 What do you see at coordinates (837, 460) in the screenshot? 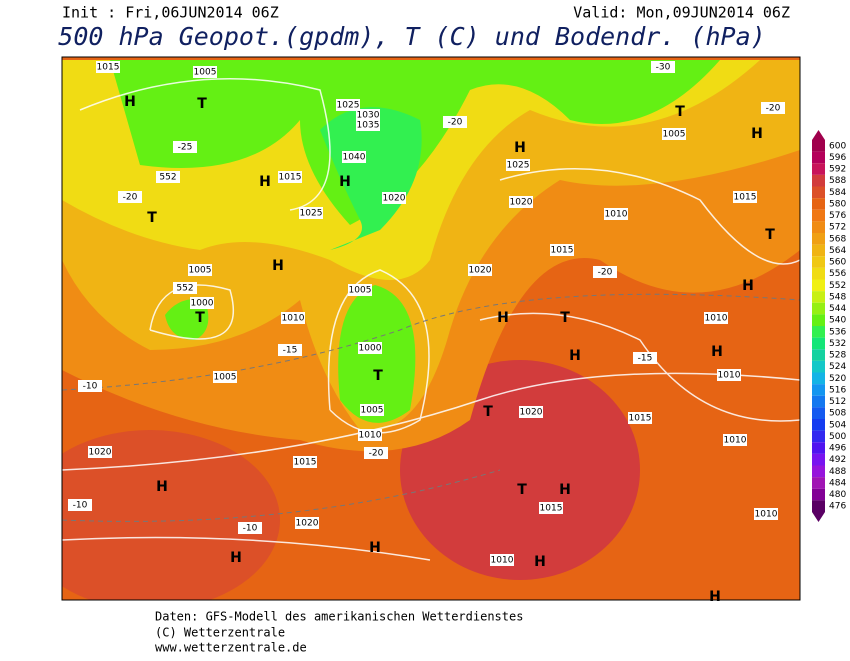
I see `legend-label: 492` at bounding box center [837, 460].